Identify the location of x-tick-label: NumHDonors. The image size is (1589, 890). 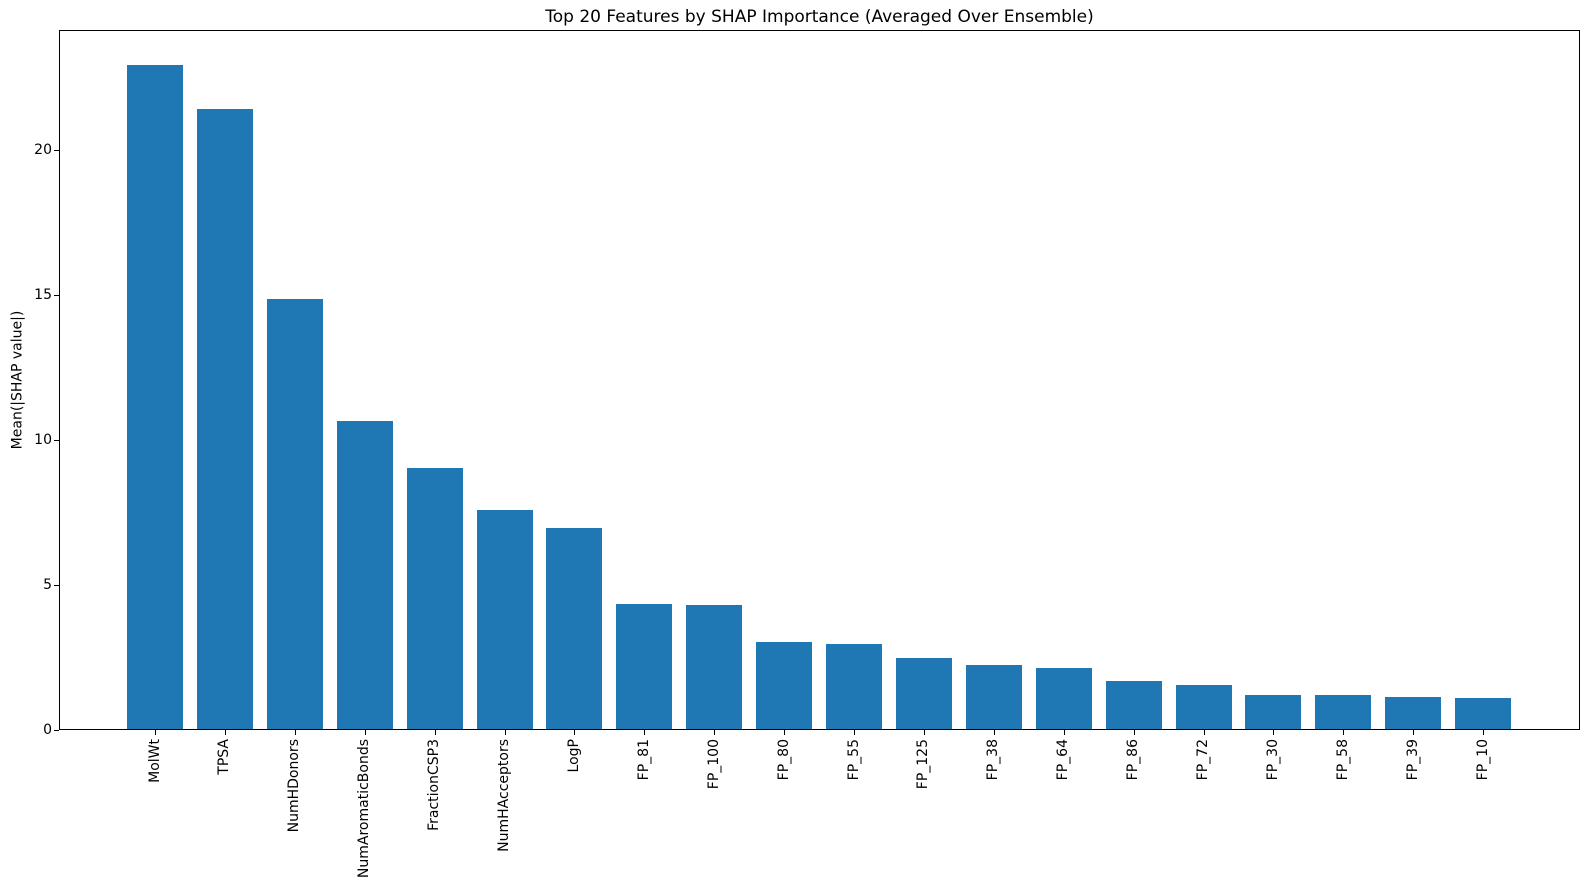
(294, 786).